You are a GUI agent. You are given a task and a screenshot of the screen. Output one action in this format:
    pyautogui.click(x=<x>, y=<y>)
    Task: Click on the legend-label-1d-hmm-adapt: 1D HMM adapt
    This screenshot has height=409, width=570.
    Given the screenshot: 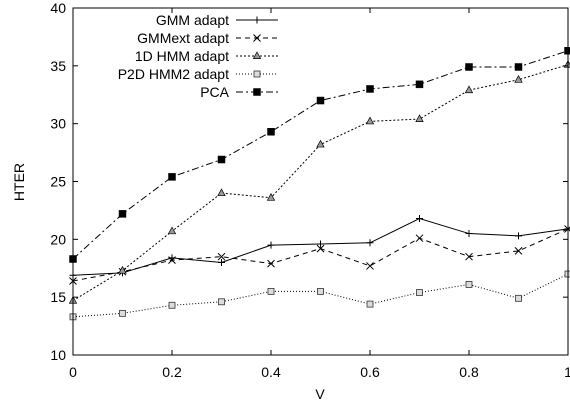 What is the action you would take?
    pyautogui.click(x=182, y=56)
    